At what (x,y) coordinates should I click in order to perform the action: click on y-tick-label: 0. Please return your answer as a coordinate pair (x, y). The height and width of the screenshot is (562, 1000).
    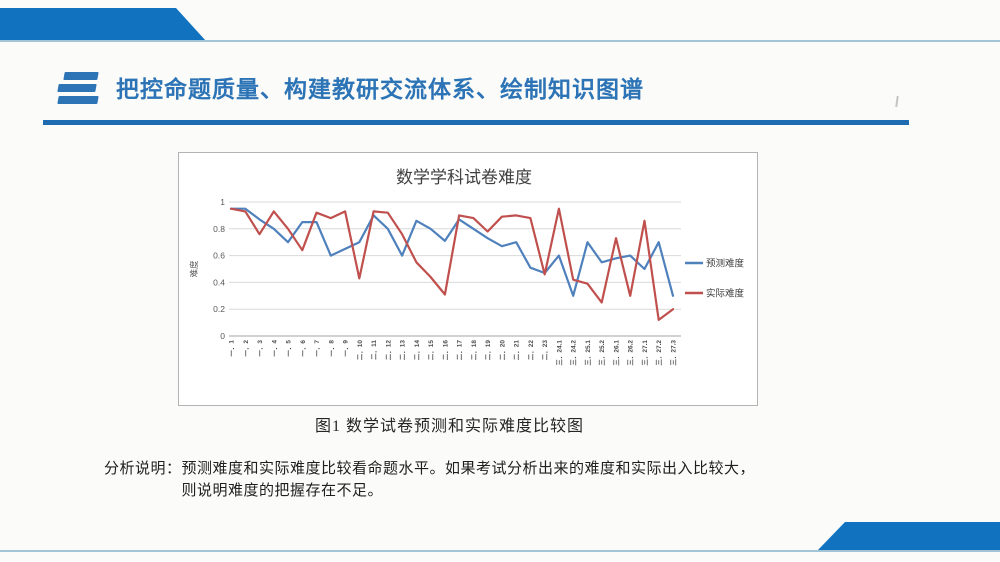
    Looking at the image, I should click on (222, 336).